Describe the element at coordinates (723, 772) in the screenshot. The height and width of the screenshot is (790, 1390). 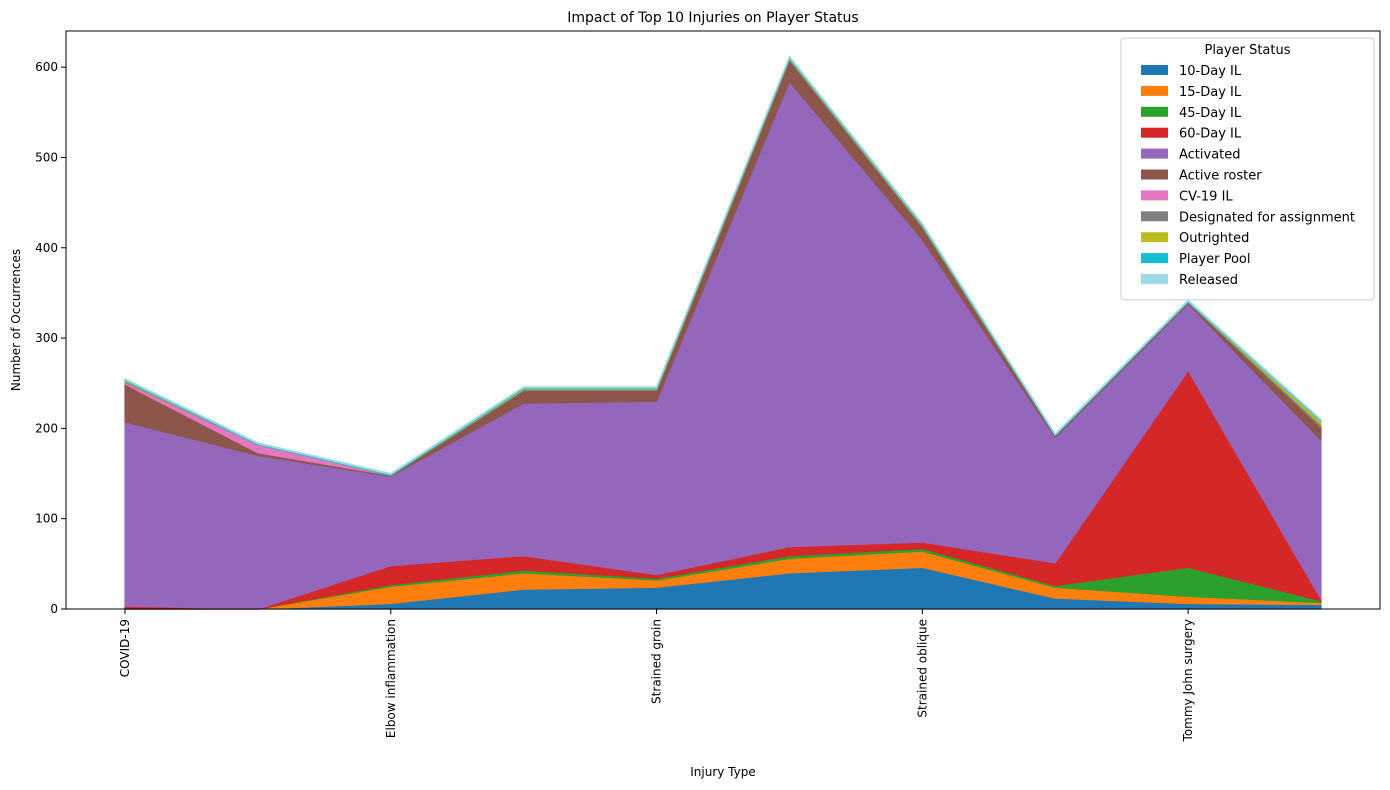
I see `x-axis-label: Injury Type` at that location.